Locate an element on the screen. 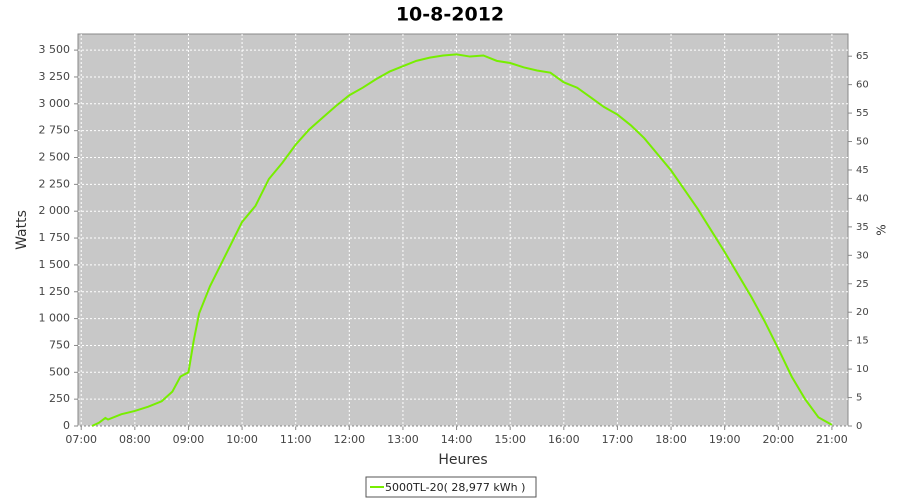 Image resolution: width=900 pixels, height=500 pixels. y-tick-label: 2 250 is located at coordinates (55, 183).